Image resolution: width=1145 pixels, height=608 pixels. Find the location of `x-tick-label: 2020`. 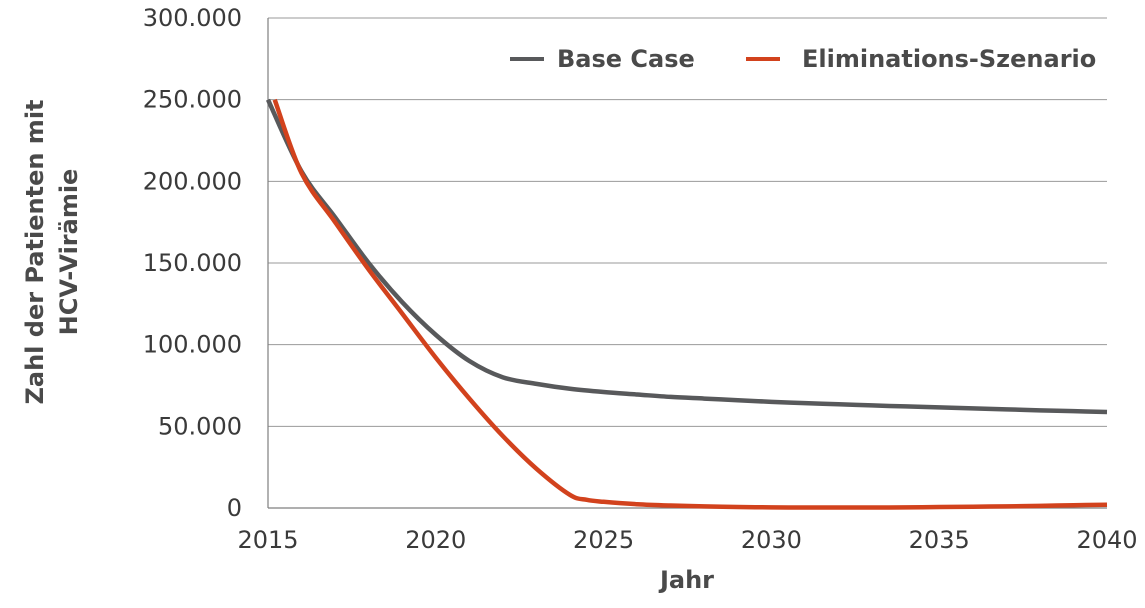

x-tick-label: 2020 is located at coordinates (435, 540).